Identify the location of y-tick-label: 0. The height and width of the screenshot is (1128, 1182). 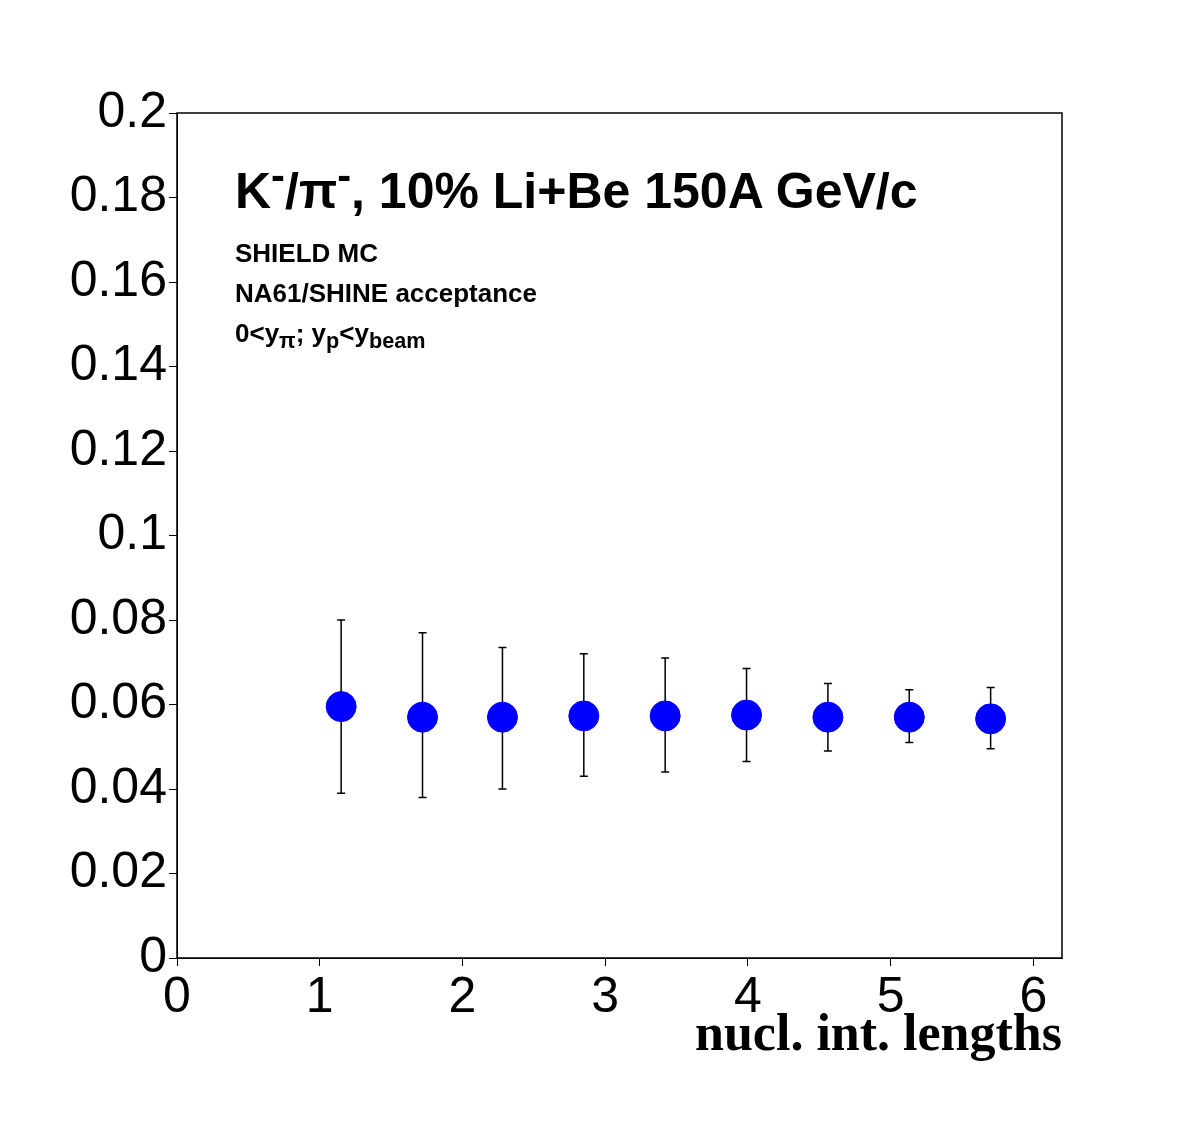
(153, 954).